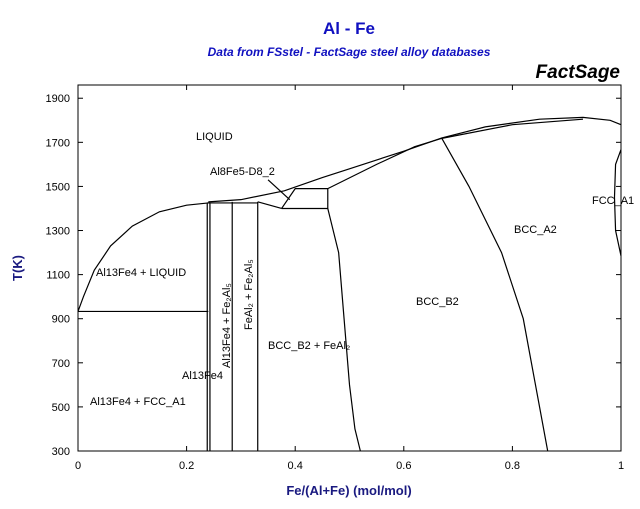 This screenshot has height=509, width=640. What do you see at coordinates (214, 137) in the screenshot?
I see `region-label: LIQUID` at bounding box center [214, 137].